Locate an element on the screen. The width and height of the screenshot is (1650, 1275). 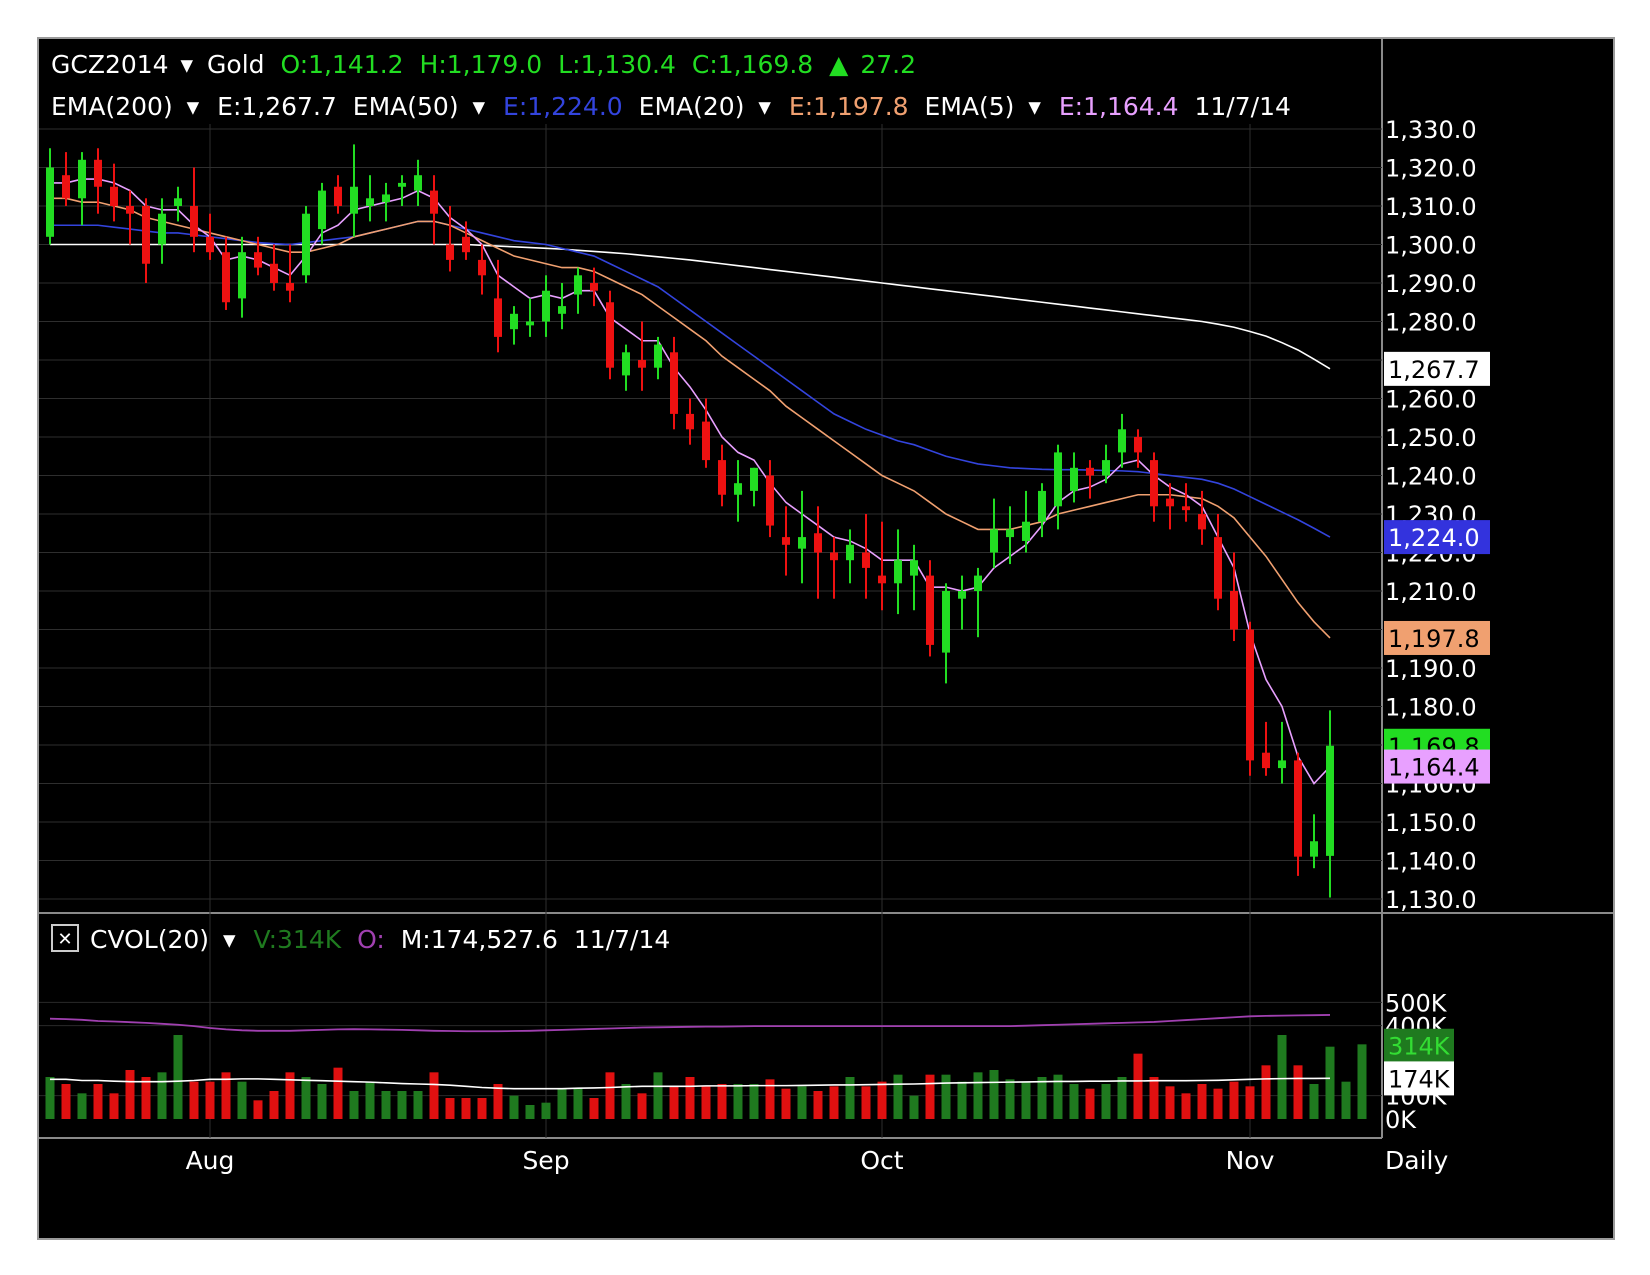
y-tick-label: 1,250.0 is located at coordinates (1431, 438).